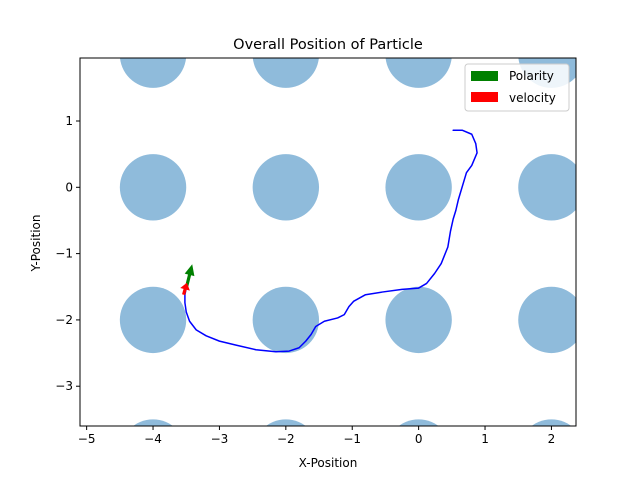 This screenshot has width=640, height=484. I want to click on y-tick-label: −3, so click(64, 386).